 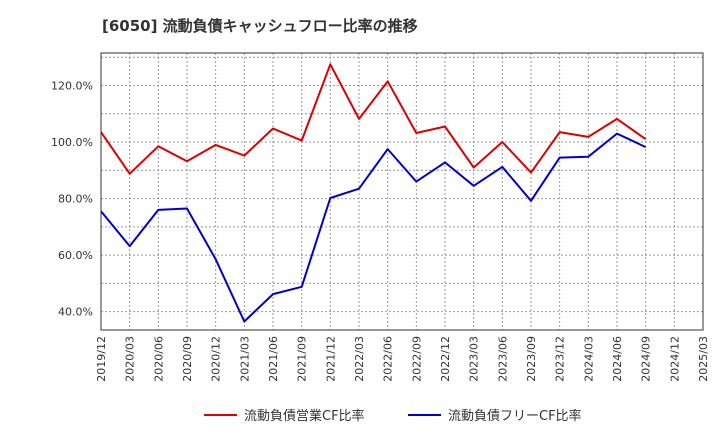 What do you see at coordinates (244, 359) in the screenshot?
I see `x-tick-label: 2021/03` at bounding box center [244, 359].